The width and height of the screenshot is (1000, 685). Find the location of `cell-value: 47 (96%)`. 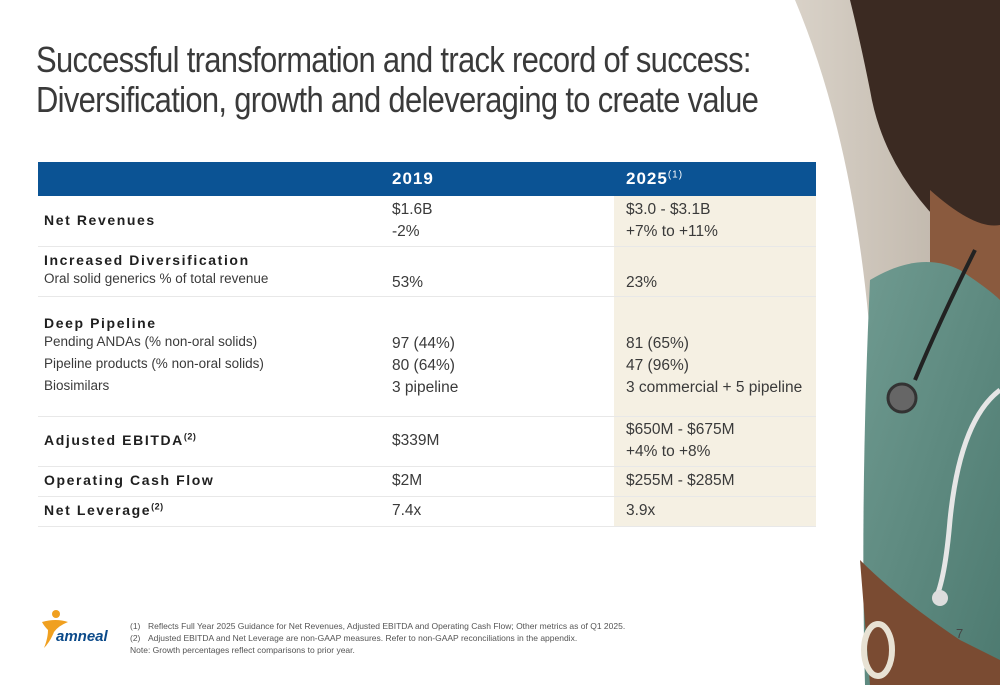

cell-value: 47 (96%) is located at coordinates (657, 365).